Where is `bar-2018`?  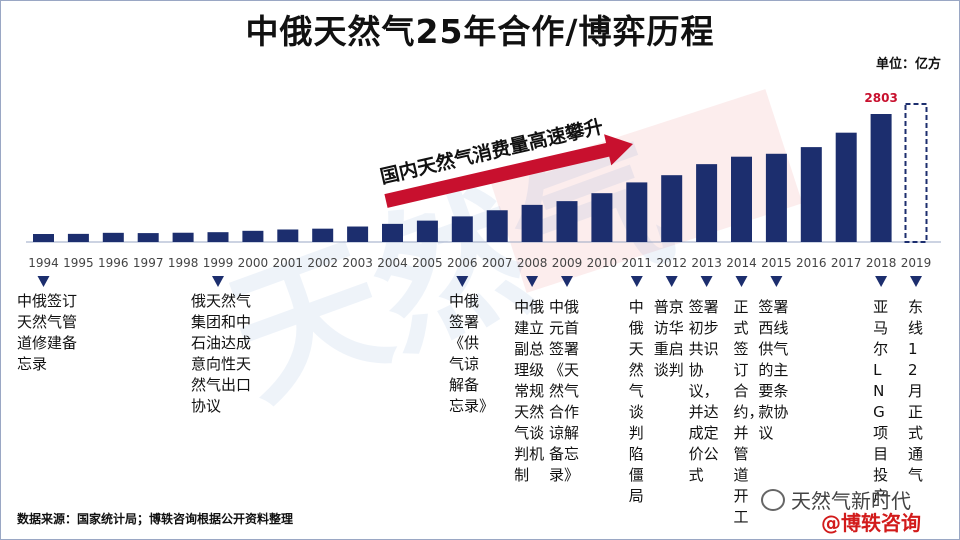
bar-2018 is located at coordinates (881, 178).